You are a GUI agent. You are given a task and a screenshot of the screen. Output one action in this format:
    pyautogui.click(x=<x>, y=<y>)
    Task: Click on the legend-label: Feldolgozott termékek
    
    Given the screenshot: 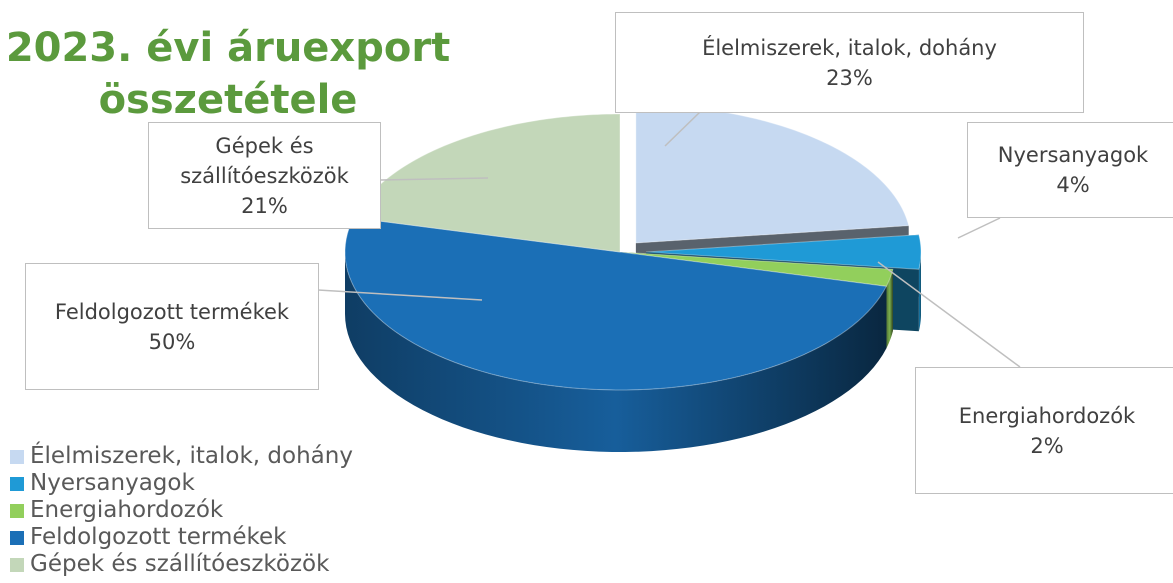 What is the action you would take?
    pyautogui.click(x=158, y=537)
    